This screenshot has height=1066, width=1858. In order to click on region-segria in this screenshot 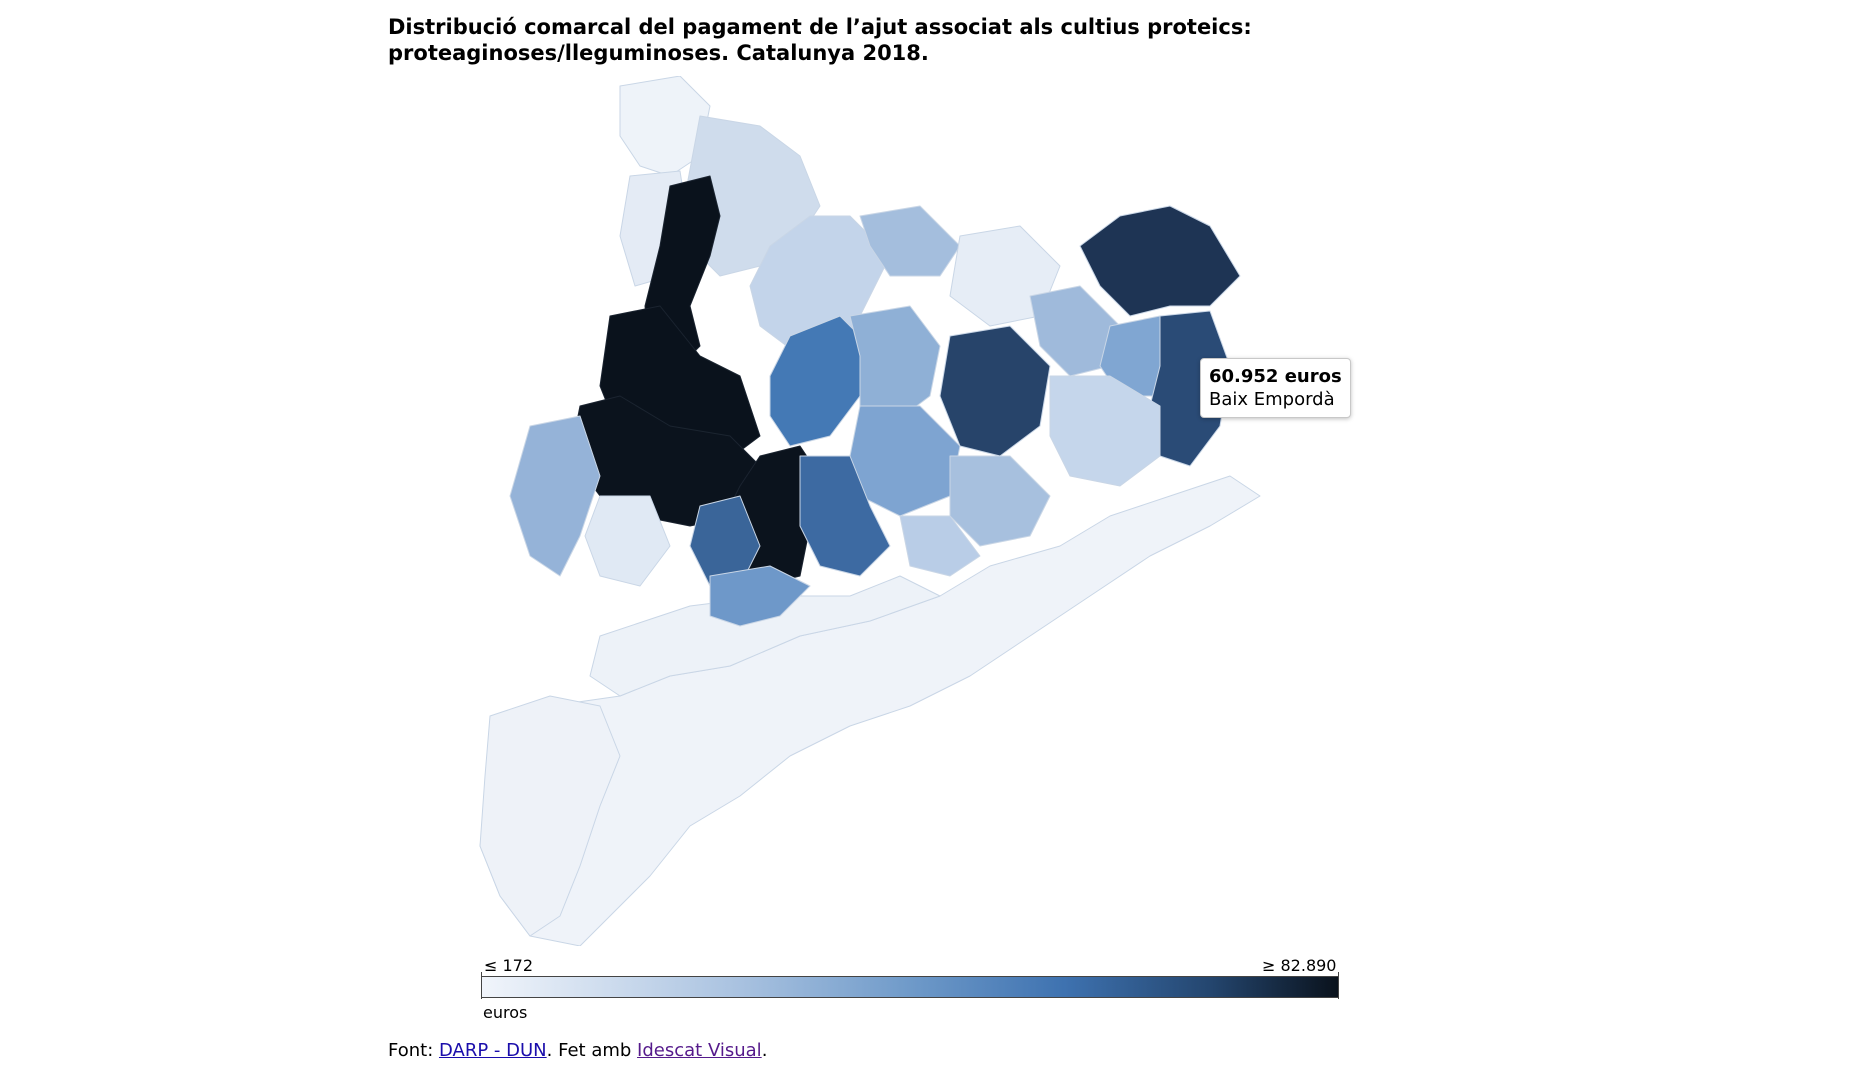, I will do `click(555, 496)`.